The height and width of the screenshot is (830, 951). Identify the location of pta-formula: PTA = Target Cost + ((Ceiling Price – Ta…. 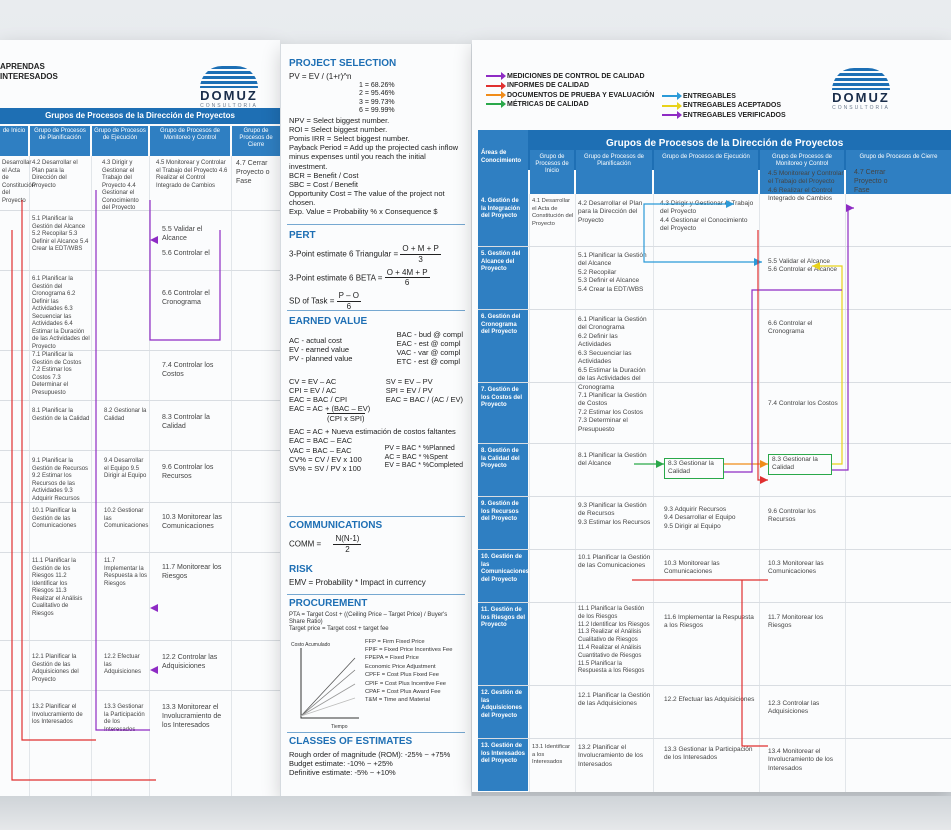
(368, 619).